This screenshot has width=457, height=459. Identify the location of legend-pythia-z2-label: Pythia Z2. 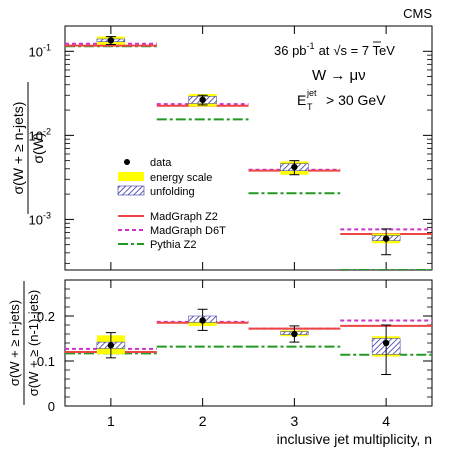
(173, 245).